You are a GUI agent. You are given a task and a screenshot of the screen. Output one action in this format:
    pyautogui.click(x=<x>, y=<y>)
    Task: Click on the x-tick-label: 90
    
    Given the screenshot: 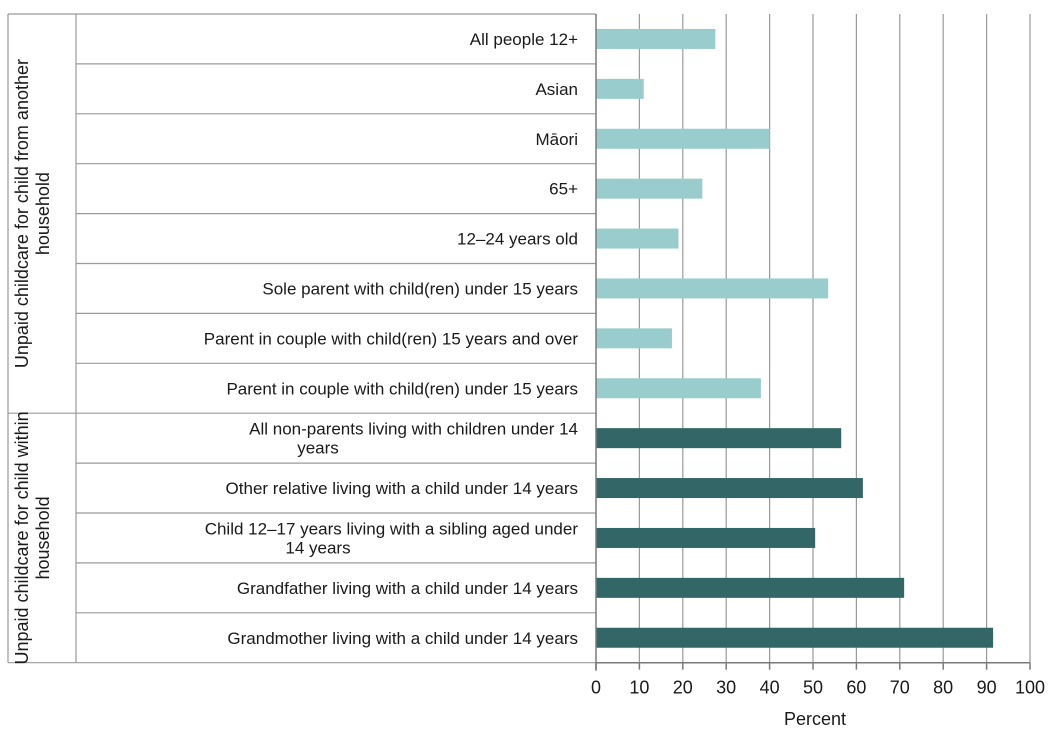 What is the action you would take?
    pyautogui.click(x=987, y=688)
    